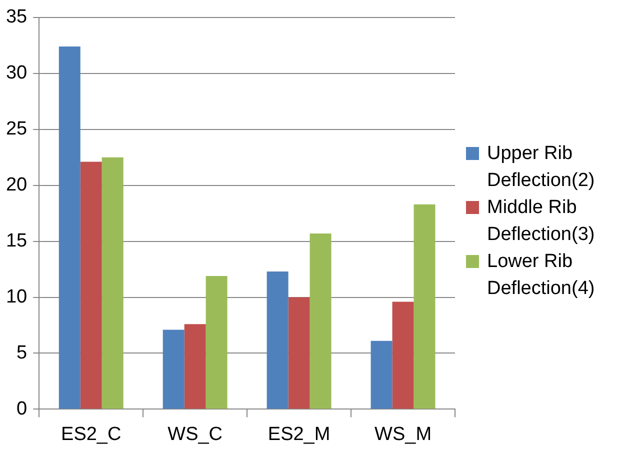 The height and width of the screenshot is (452, 633). What do you see at coordinates (403, 434) in the screenshot?
I see `x-tick-label: WS_M` at bounding box center [403, 434].